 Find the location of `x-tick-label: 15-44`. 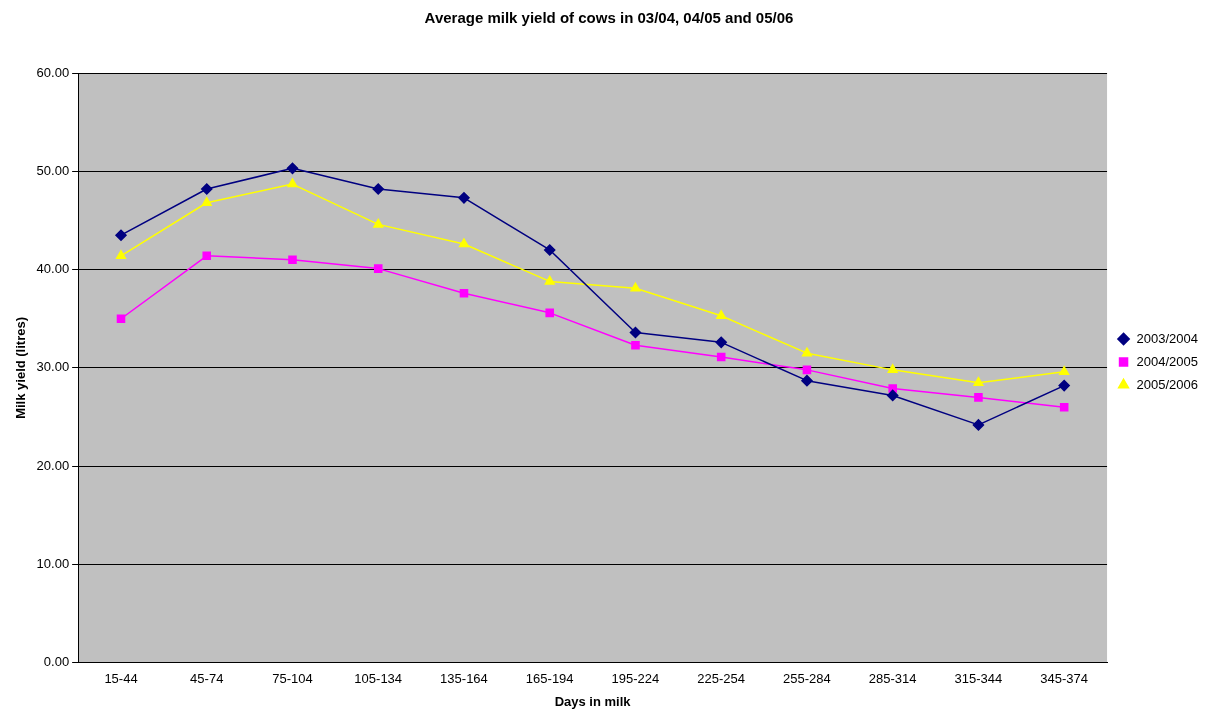

x-tick-label: 15-44 is located at coordinates (121, 679).